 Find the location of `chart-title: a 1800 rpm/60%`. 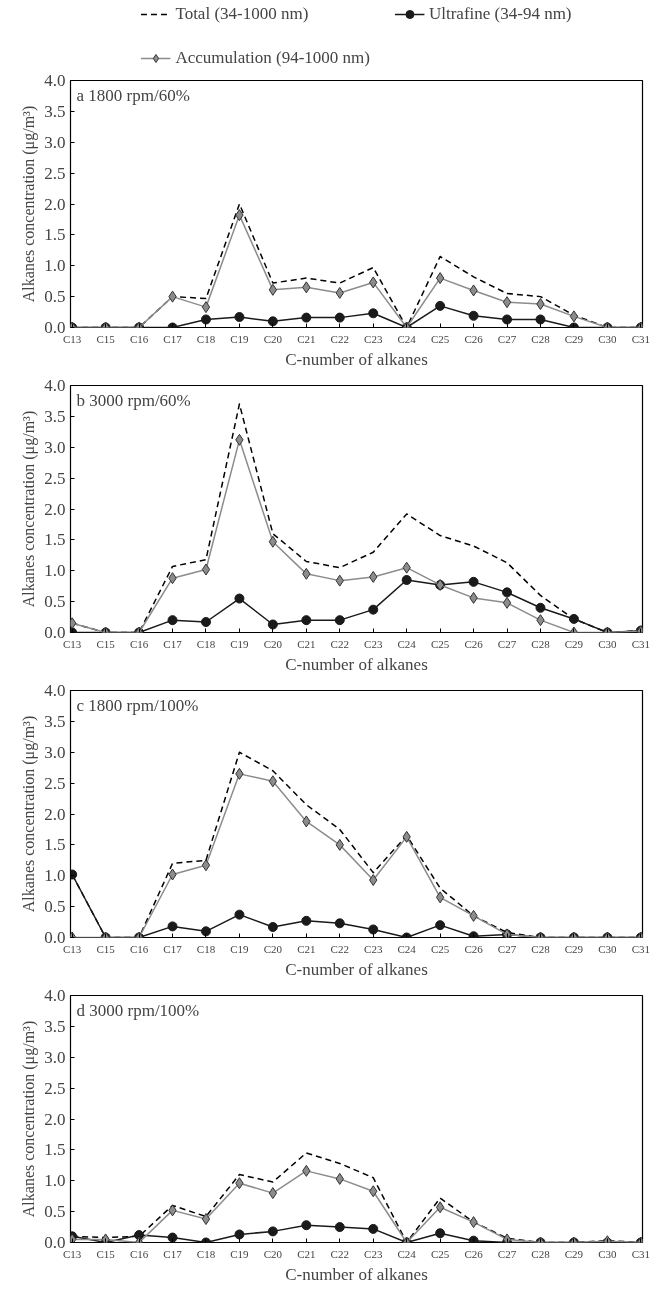

chart-title: a 1800 rpm/60% is located at coordinates (133, 95).